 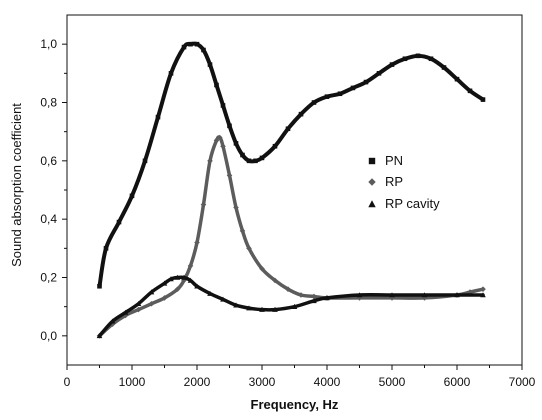 I want to click on y-axis-title: Sound absorption coefficient, so click(x=16, y=185).